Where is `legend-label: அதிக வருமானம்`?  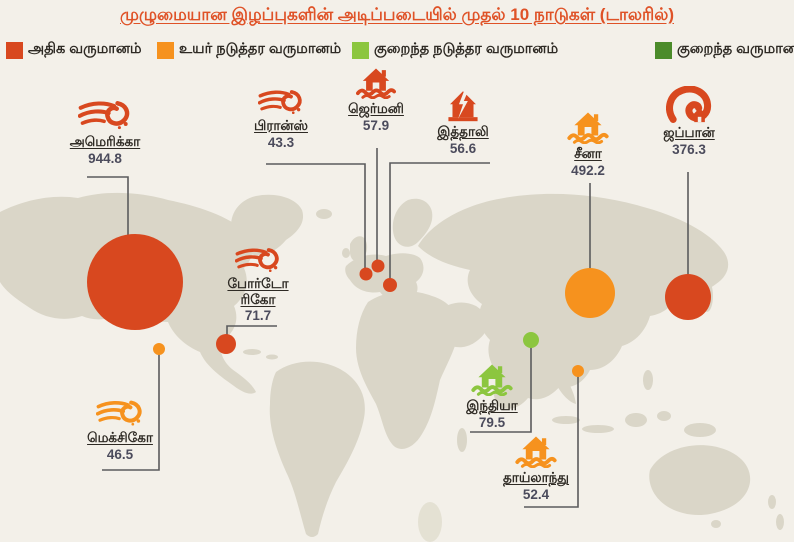 legend-label: அதிக வருமானம் is located at coordinates (85, 49).